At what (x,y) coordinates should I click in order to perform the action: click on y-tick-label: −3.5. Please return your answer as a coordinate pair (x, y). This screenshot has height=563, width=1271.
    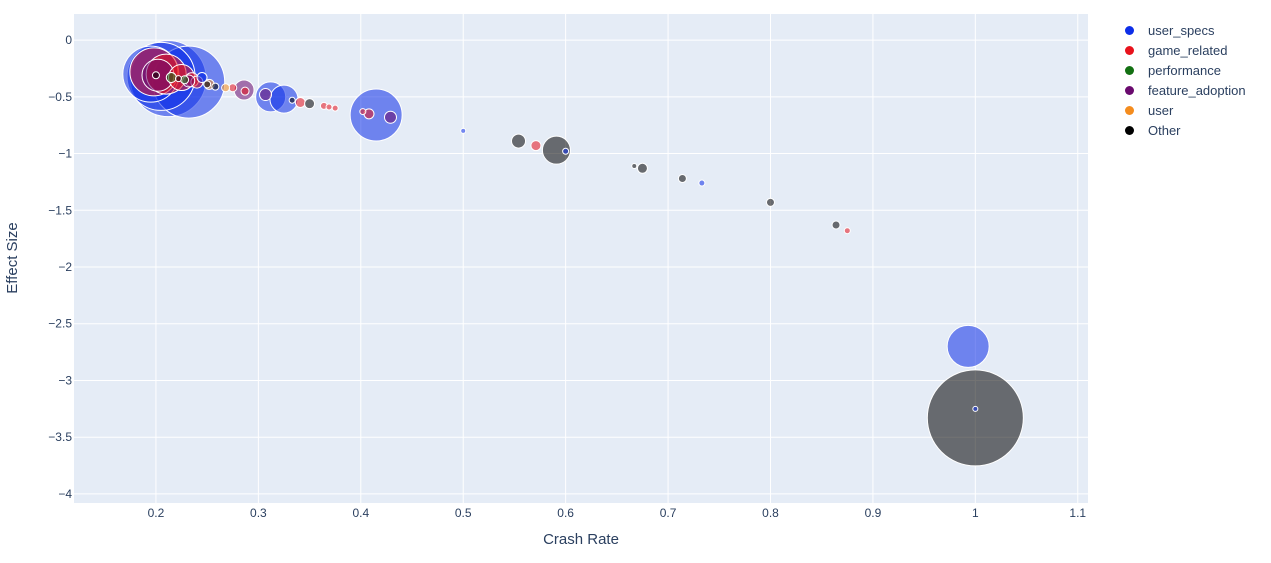
    Looking at the image, I should click on (60, 437).